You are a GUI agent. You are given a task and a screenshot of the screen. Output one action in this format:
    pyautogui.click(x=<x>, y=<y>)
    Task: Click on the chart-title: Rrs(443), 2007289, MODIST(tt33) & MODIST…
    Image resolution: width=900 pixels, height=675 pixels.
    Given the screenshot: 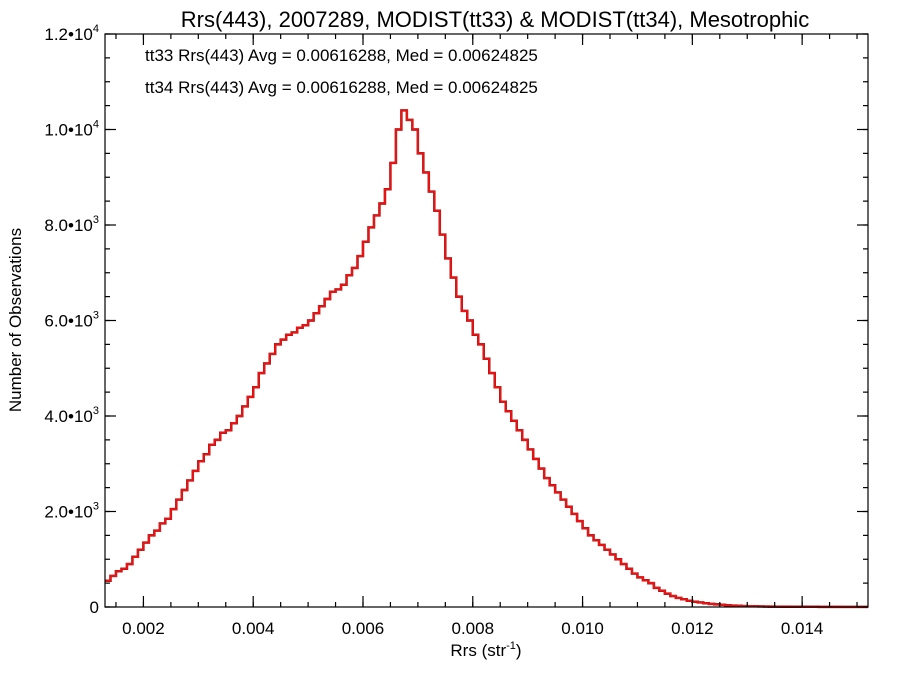 What is the action you would take?
    pyautogui.click(x=495, y=19)
    